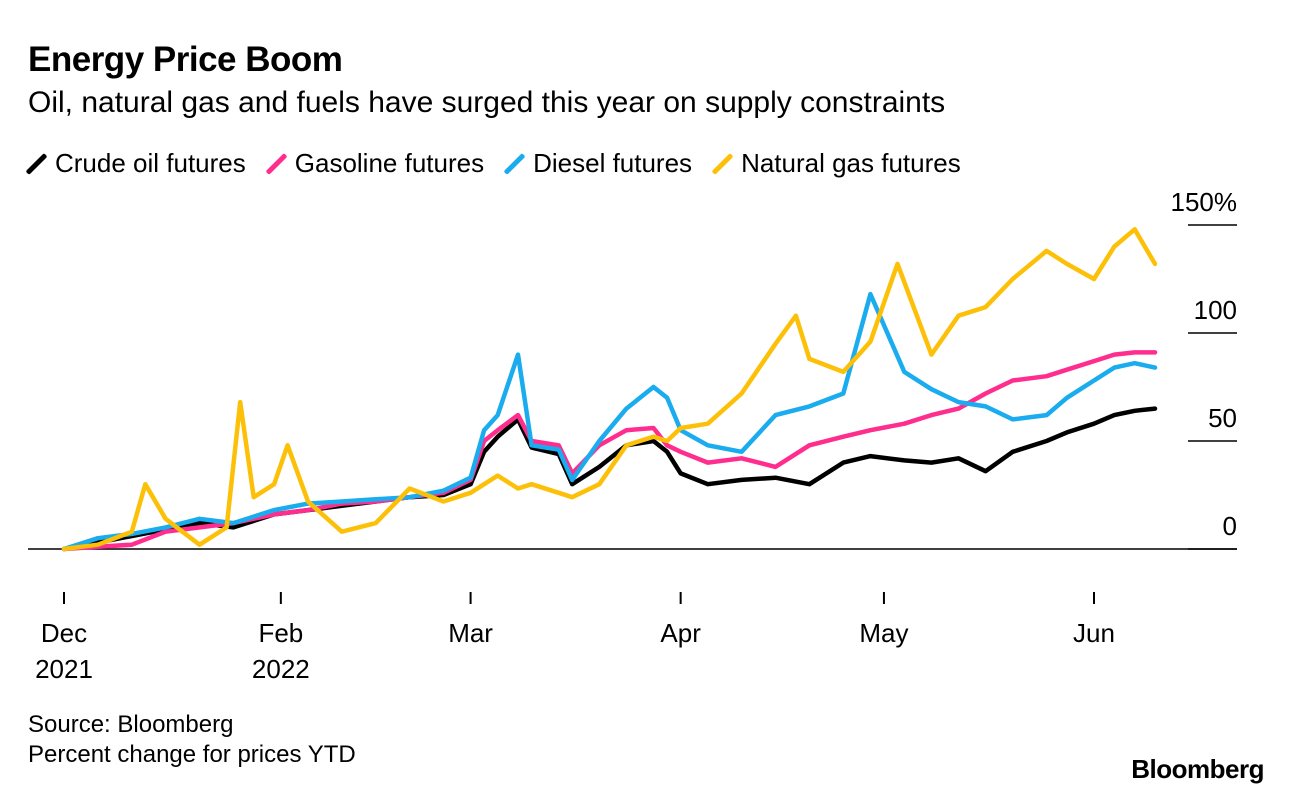 The width and height of the screenshot is (1292, 794). Describe the element at coordinates (851, 163) in the screenshot. I see `legend-label-natgas: Natural gas futures` at that location.